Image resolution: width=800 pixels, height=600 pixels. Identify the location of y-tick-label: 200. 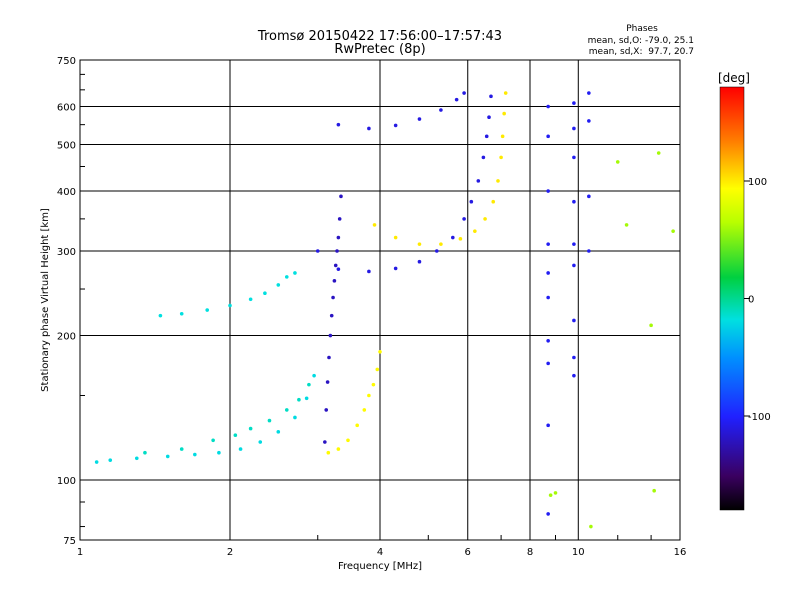
(66, 337).